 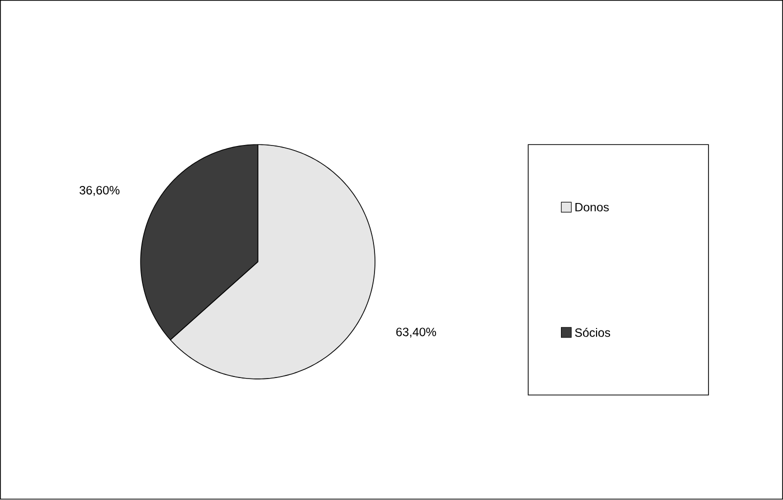 I want to click on legend-label: Sócios, so click(x=592, y=333).